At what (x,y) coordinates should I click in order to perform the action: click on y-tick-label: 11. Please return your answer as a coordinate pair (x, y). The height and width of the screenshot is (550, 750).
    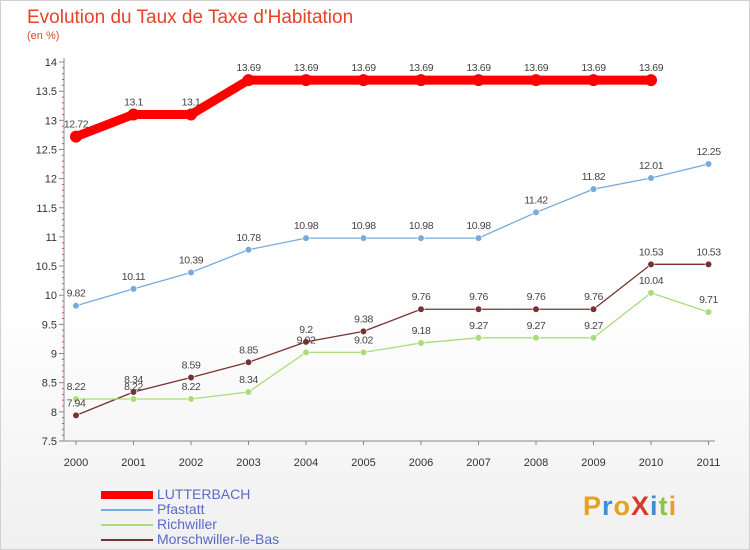
    Looking at the image, I should click on (51, 238).